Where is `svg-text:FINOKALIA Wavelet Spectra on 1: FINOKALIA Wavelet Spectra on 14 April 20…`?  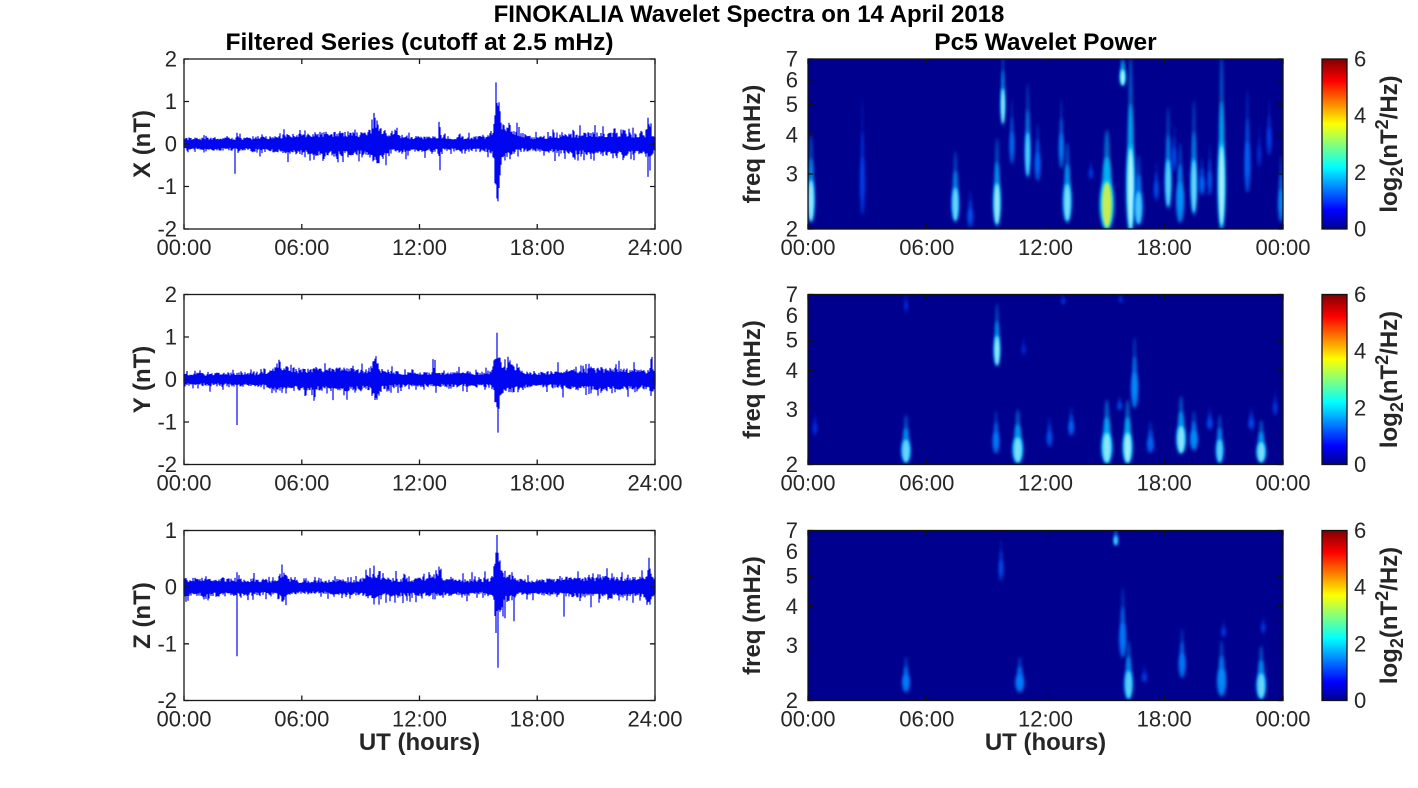
svg-text:FINOKALIA Wavelet Spectra on 1: FINOKALIA Wavelet Spectra on 14 April 20… is located at coordinates (749, 14).